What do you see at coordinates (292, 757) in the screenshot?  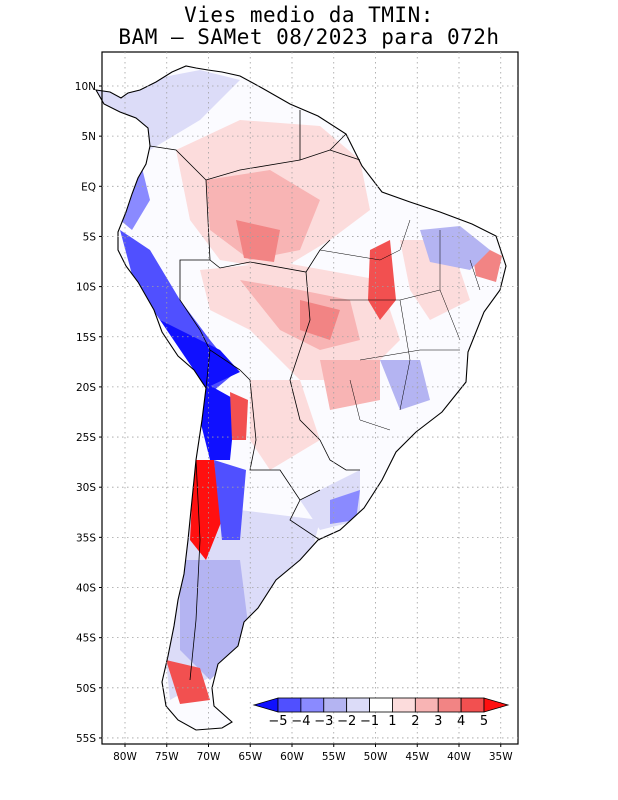 I see `longitude-label: 60W` at bounding box center [292, 757].